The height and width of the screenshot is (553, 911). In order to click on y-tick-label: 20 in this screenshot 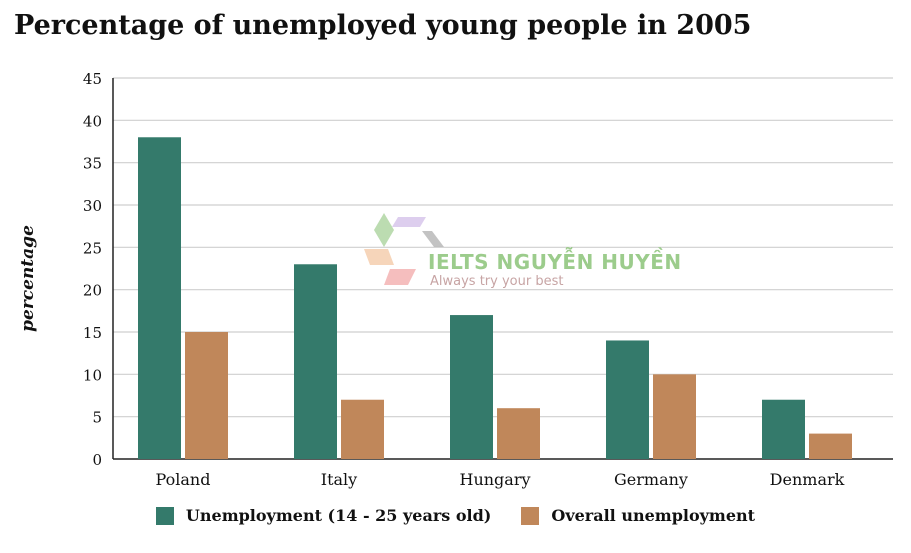, I will do `click(92, 291)`.